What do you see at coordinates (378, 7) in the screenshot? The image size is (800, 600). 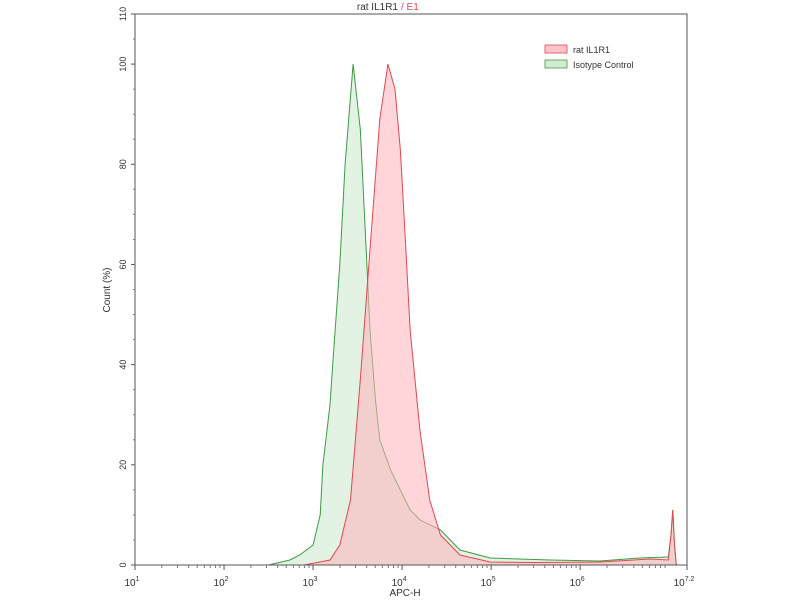 I see `chart-title: rat IL1R1` at bounding box center [378, 7].